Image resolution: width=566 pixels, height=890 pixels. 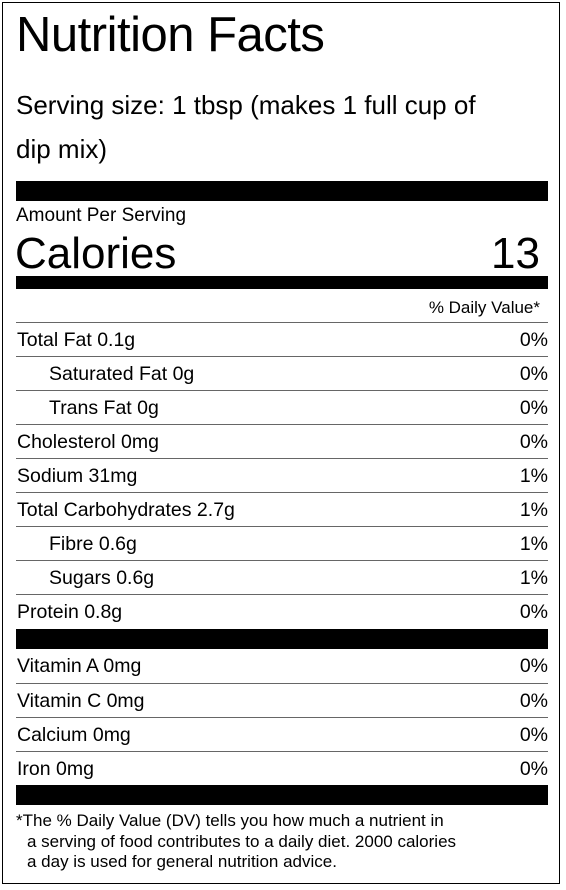 What do you see at coordinates (104, 408) in the screenshot?
I see `nutrient-name: Trans Fat 0g` at bounding box center [104, 408].